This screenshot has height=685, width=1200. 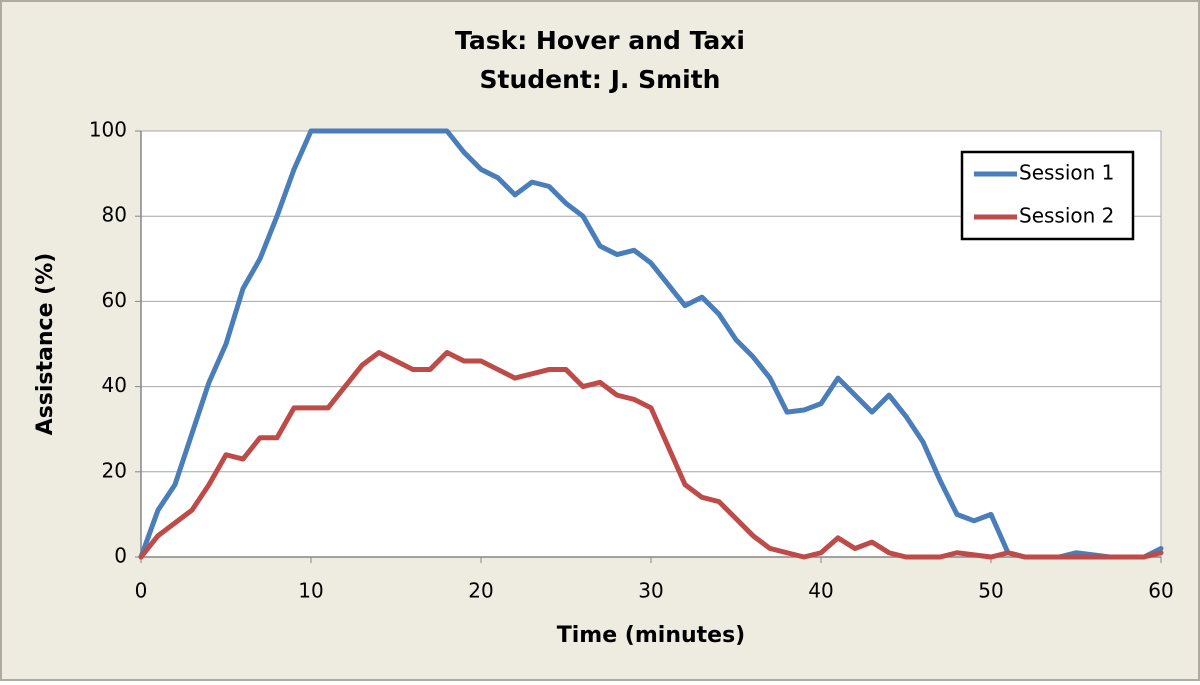 I want to click on x-tick-label: 20, so click(x=480, y=591).